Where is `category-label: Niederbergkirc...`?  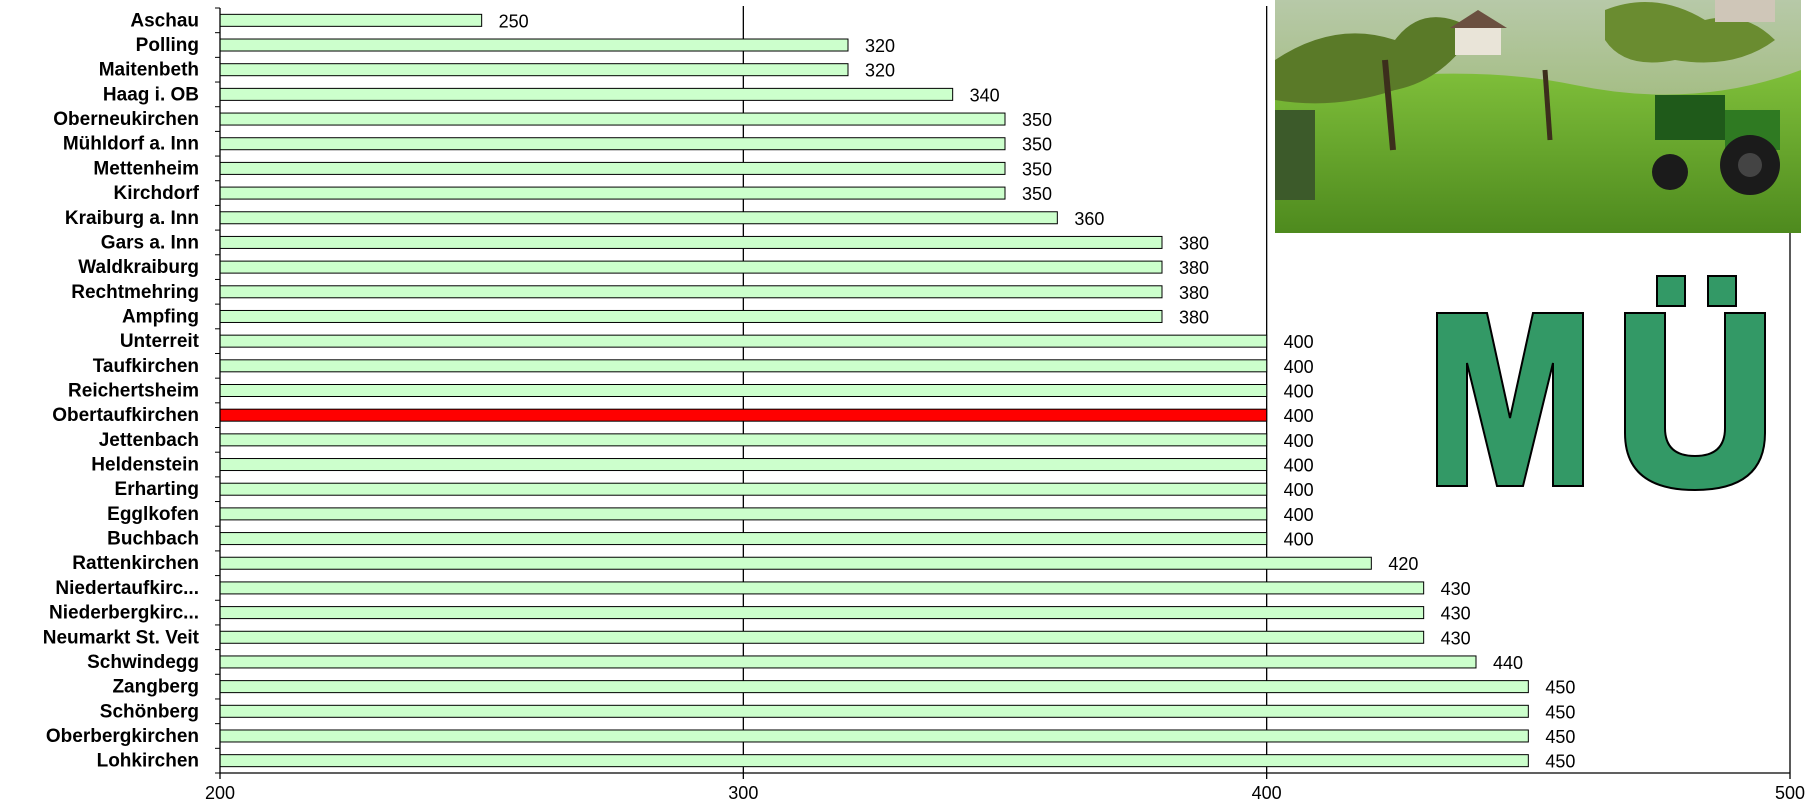 category-label: Niederbergkirc... is located at coordinates (124, 613).